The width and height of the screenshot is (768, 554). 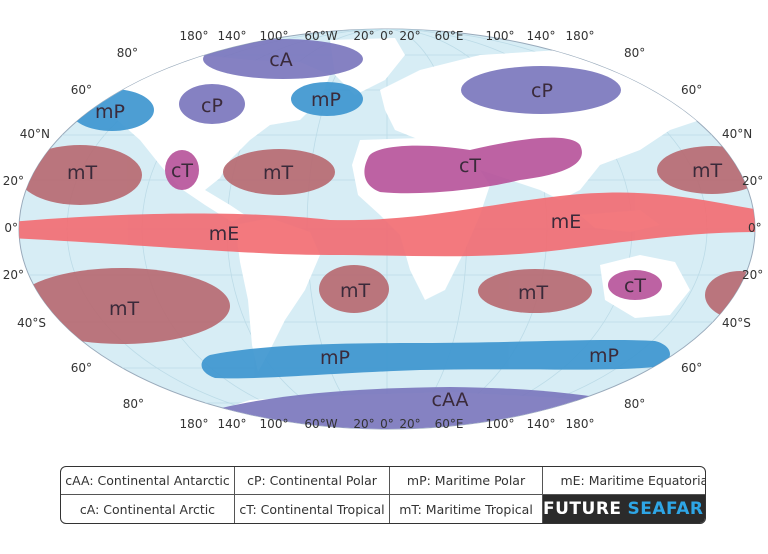 I want to click on legend-cp: cP: Continental Polar, so click(x=312, y=481).